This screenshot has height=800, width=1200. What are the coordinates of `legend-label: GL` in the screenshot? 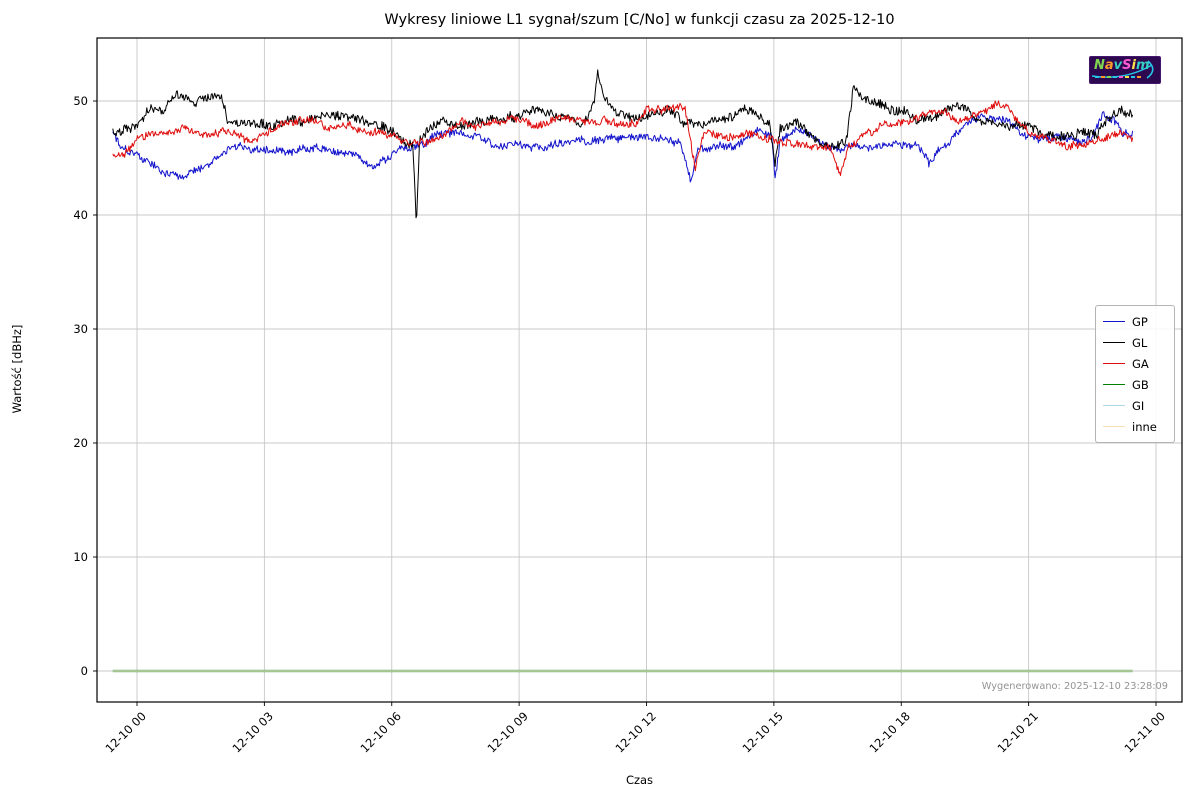 It's located at (1140, 342).